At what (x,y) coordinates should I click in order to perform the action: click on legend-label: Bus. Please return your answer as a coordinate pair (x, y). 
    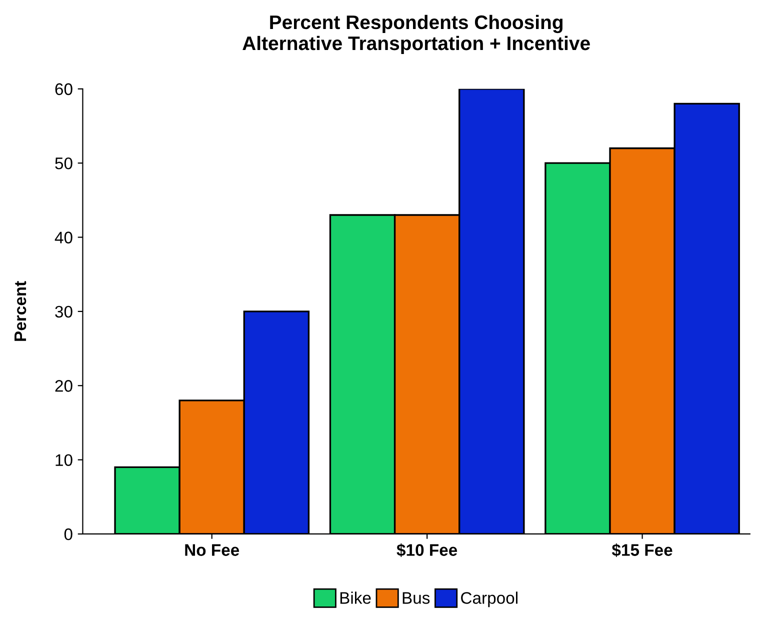
    Looking at the image, I should click on (416, 598).